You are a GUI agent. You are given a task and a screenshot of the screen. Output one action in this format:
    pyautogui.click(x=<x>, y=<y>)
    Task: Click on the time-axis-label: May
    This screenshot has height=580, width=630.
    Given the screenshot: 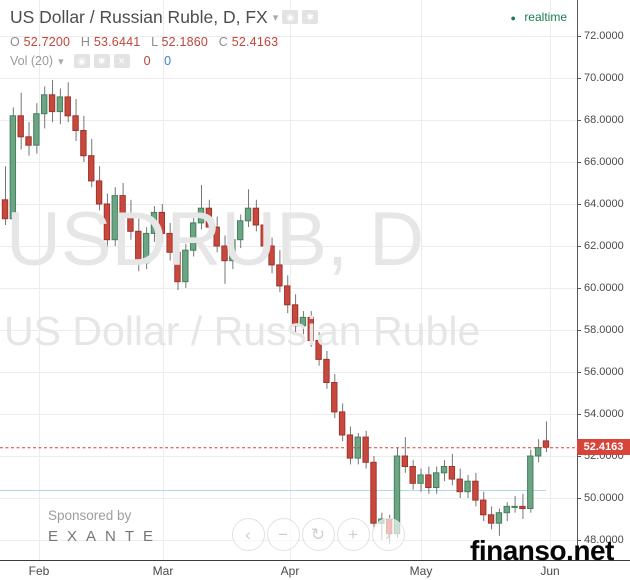 What is the action you would take?
    pyautogui.click(x=421, y=571)
    